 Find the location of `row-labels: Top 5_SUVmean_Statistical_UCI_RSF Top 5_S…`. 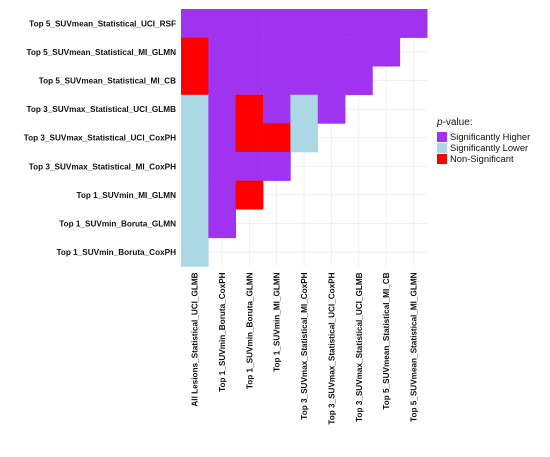

row-labels: Top 5_SUVmean_Statistical_UCI_RSF Top 5_S… is located at coordinates (100, 138).